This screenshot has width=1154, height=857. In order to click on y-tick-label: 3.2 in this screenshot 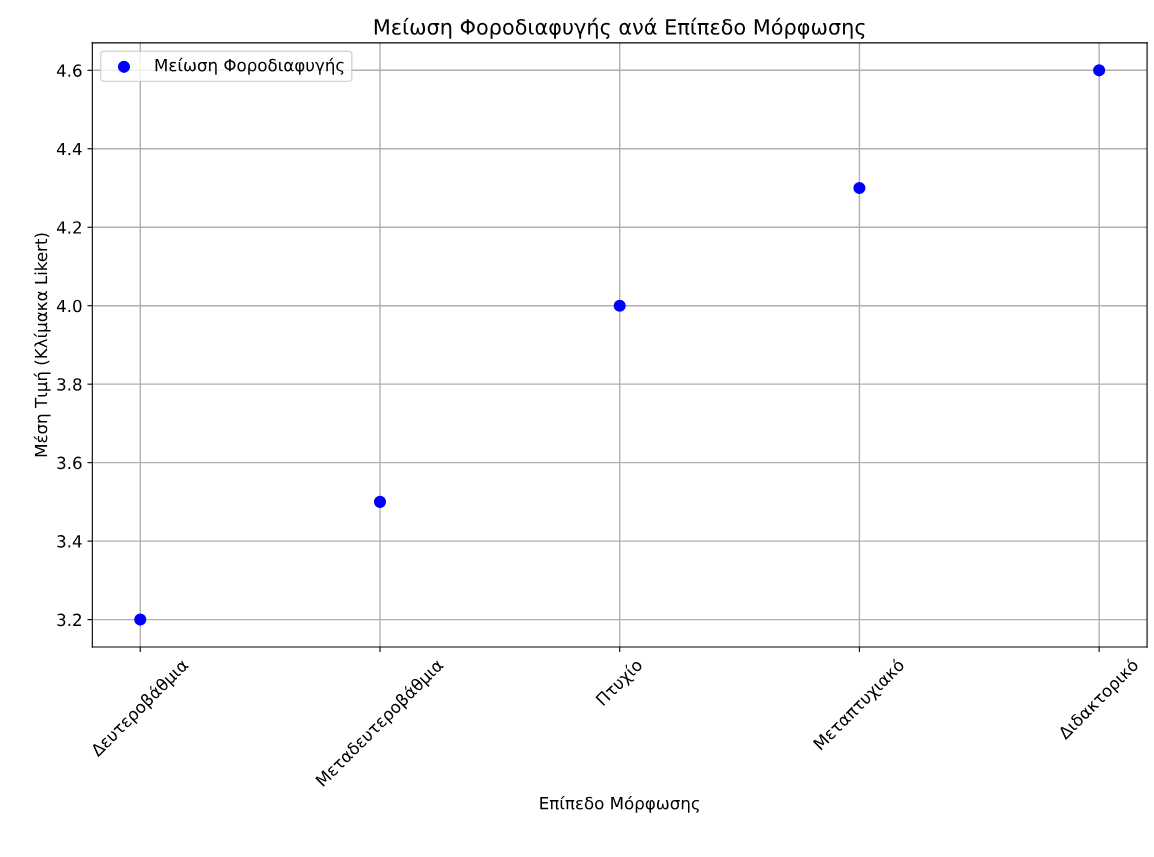, I will do `click(69, 620)`.